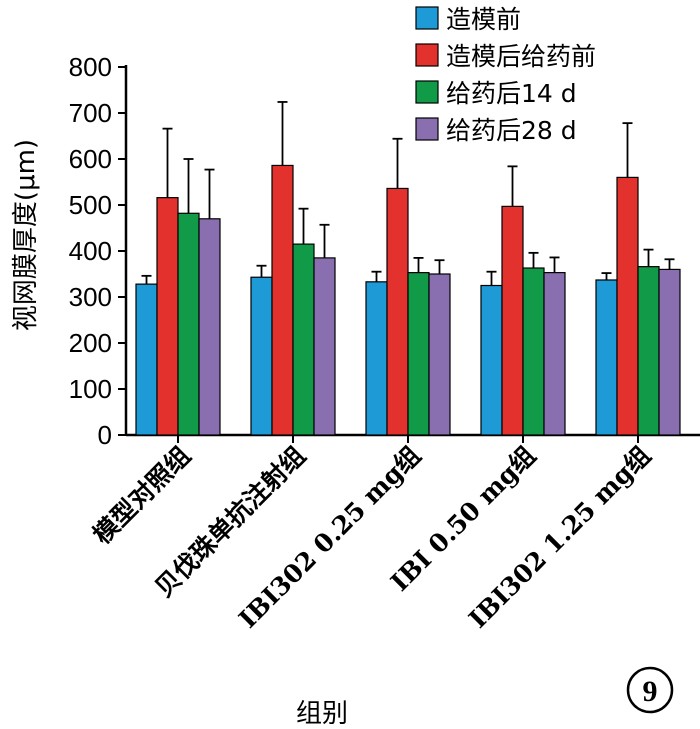 This screenshot has width=700, height=729. Describe the element at coordinates (90, 67) in the screenshot. I see `y-tick-label: 800` at that location.